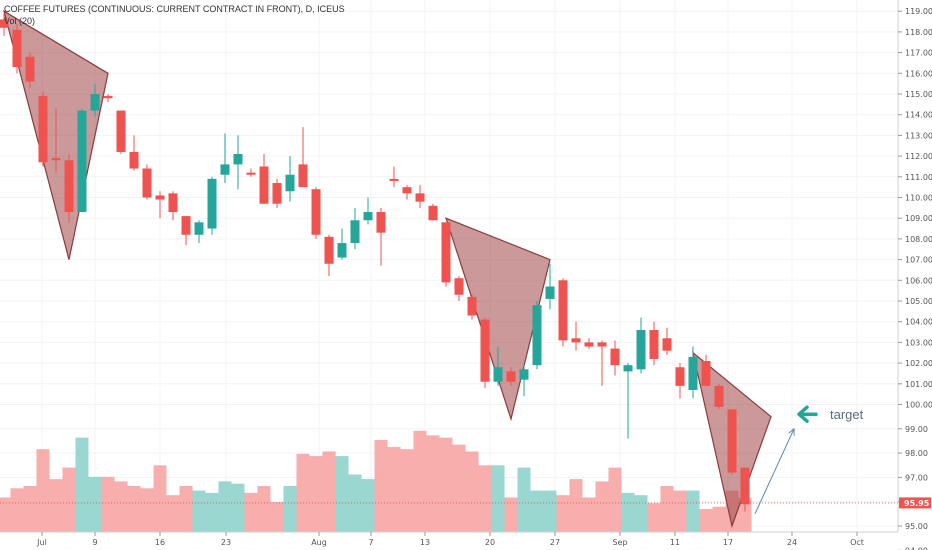 The height and width of the screenshot is (550, 932). I want to click on triangle-pattern, so click(498, 319).